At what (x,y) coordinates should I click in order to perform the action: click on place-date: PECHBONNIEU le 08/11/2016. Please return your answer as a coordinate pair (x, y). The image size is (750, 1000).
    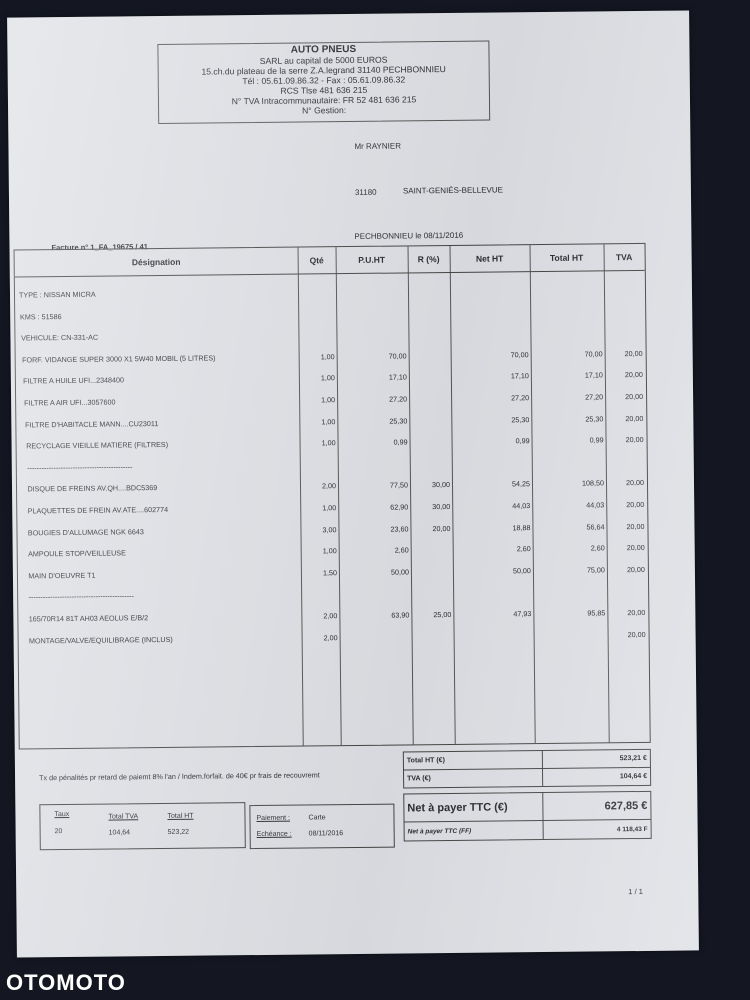
    Looking at the image, I should click on (409, 235).